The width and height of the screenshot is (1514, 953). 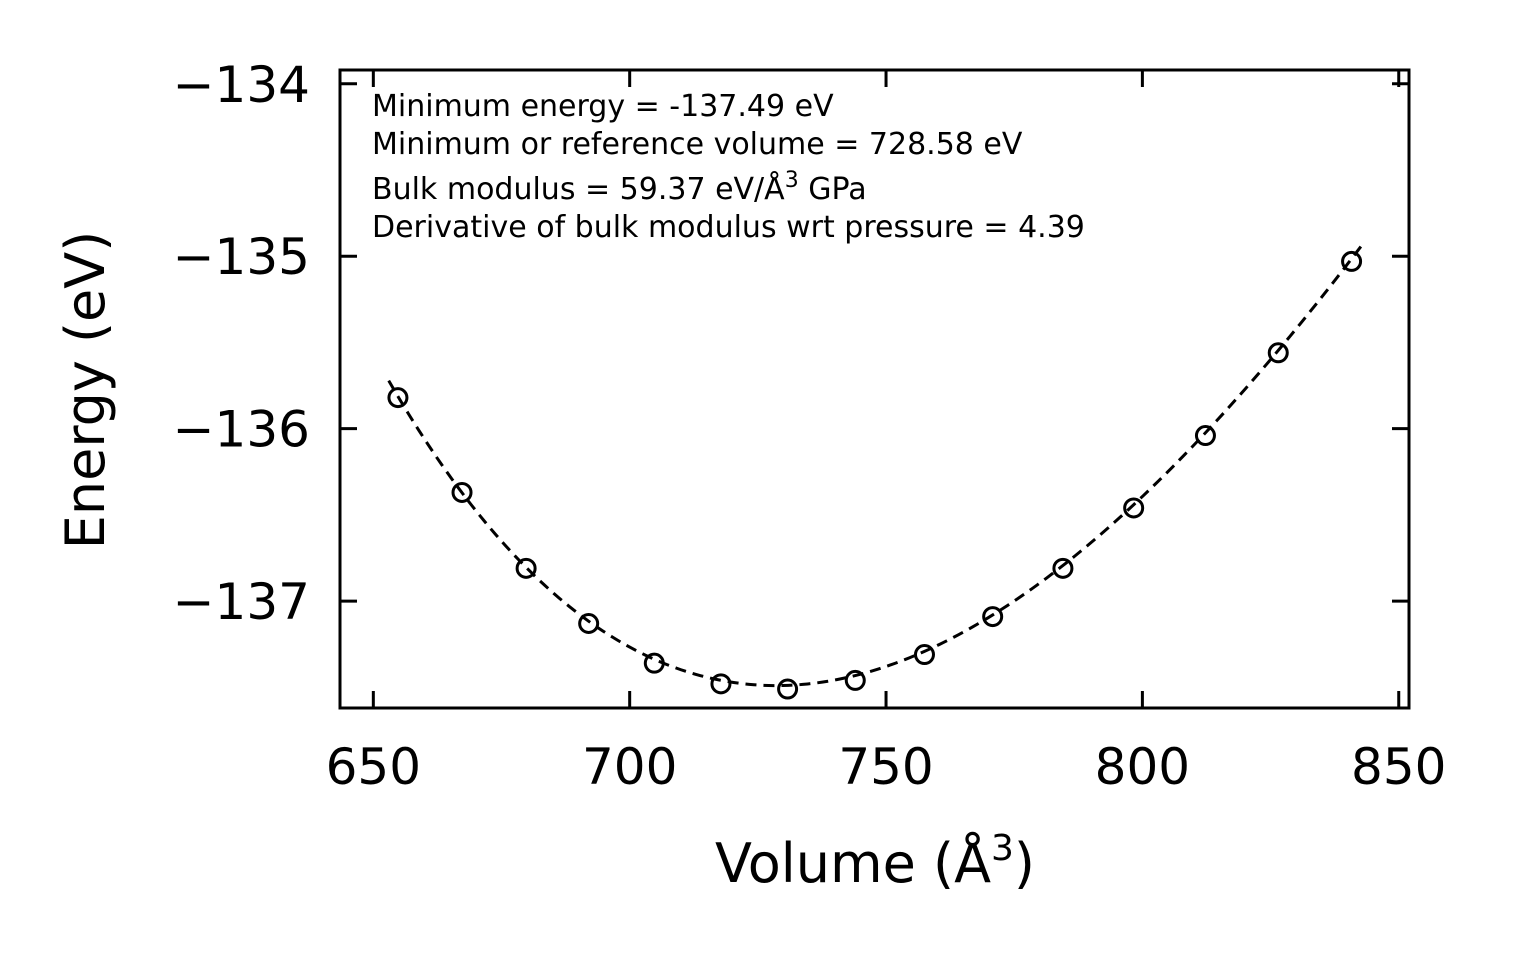 What do you see at coordinates (373, 767) in the screenshot?
I see `x-tick-label: 650` at bounding box center [373, 767].